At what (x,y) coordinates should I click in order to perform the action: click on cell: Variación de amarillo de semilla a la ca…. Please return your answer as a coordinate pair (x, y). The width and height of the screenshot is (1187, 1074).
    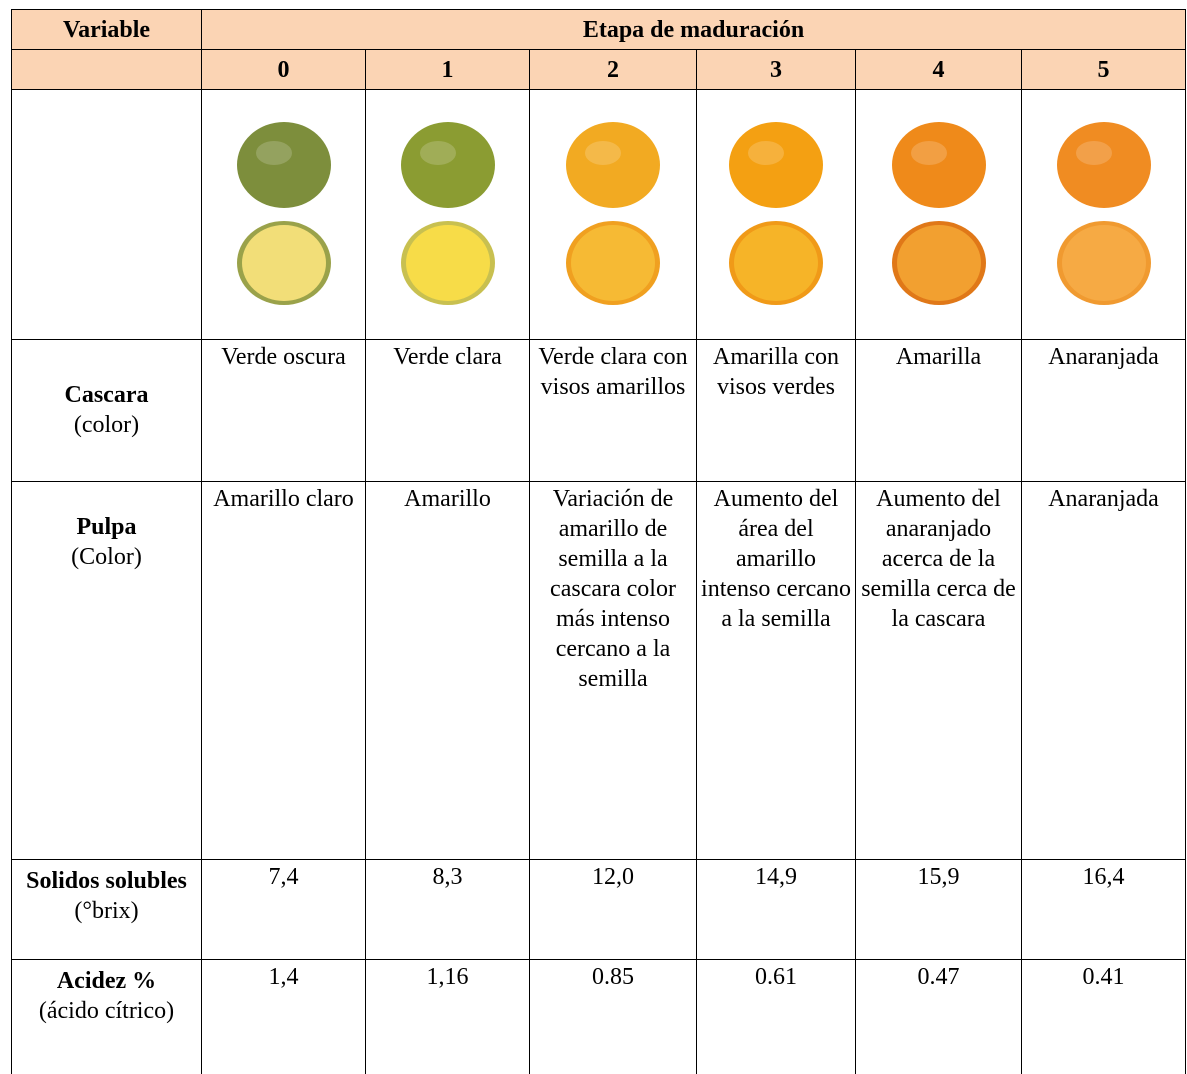
    Looking at the image, I should click on (613, 670).